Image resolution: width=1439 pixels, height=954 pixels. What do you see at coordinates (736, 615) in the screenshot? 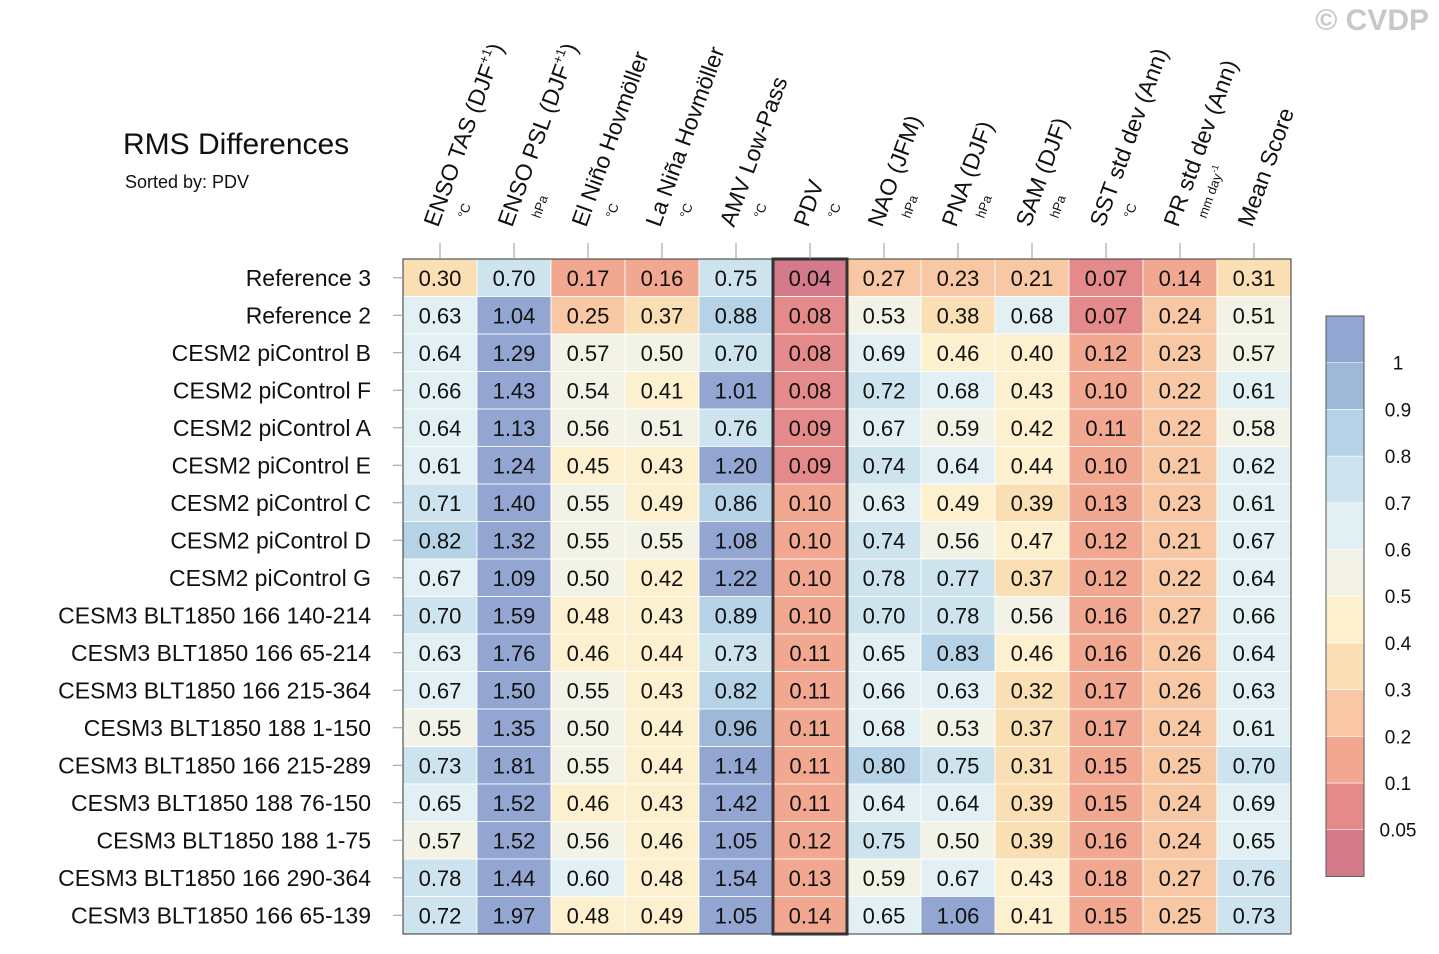
I see `cell-value: 0.89` at bounding box center [736, 615].